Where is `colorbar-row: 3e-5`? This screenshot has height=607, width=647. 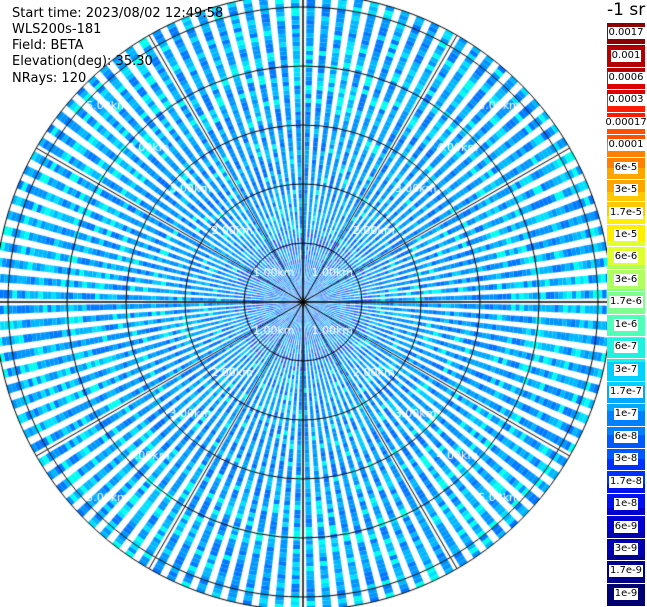 colorbar-row: 3e-5 is located at coordinates (626, 190).